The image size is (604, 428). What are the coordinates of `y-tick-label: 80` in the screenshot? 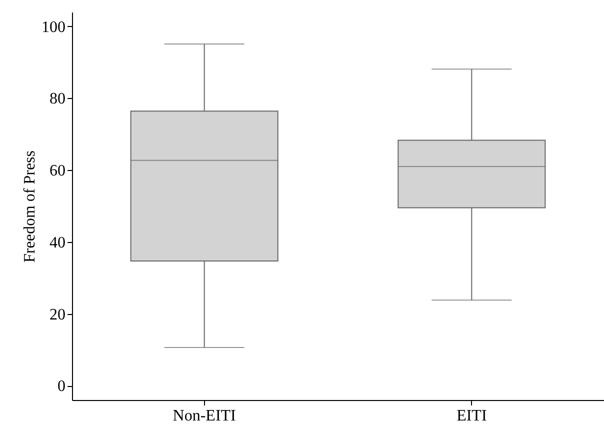 It's located at (58, 99).